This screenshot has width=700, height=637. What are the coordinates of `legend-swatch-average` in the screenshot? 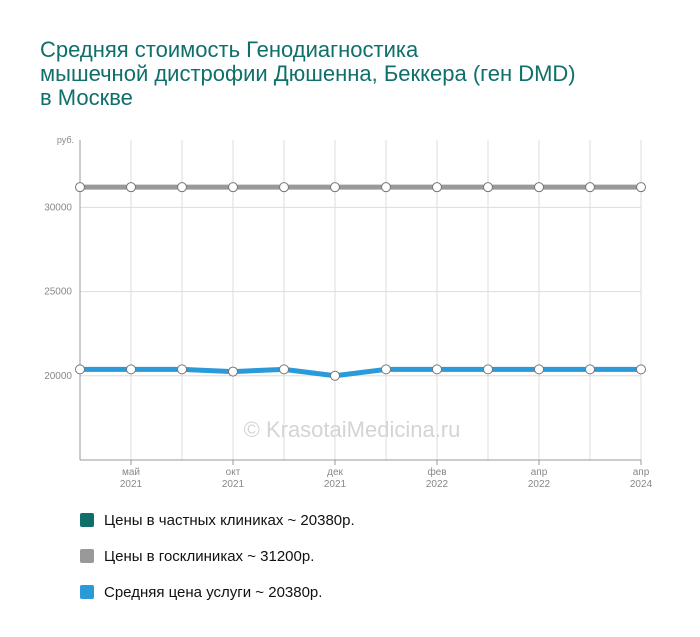 It's located at (87, 592).